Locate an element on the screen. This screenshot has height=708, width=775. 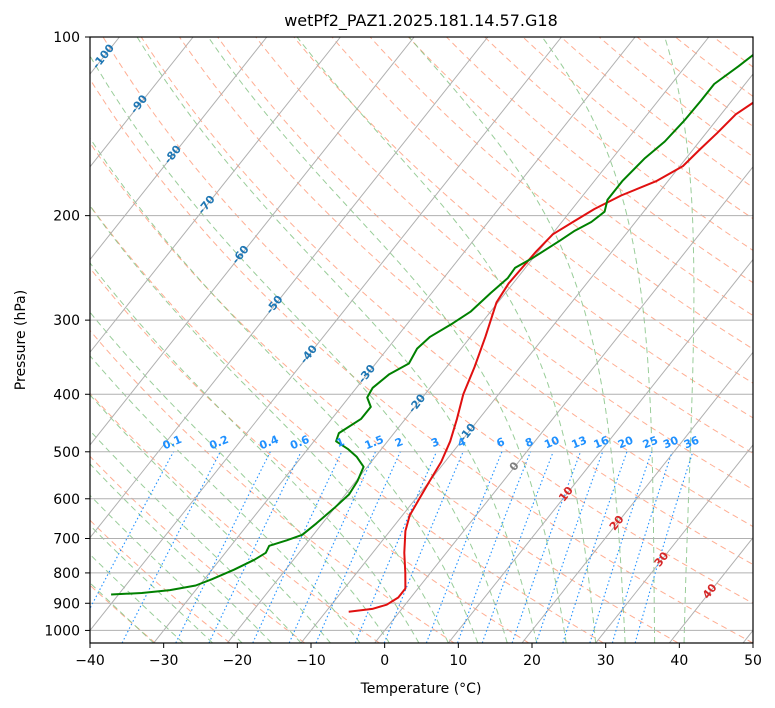
mixing-ratio-label: 3 is located at coordinates (435, 442).